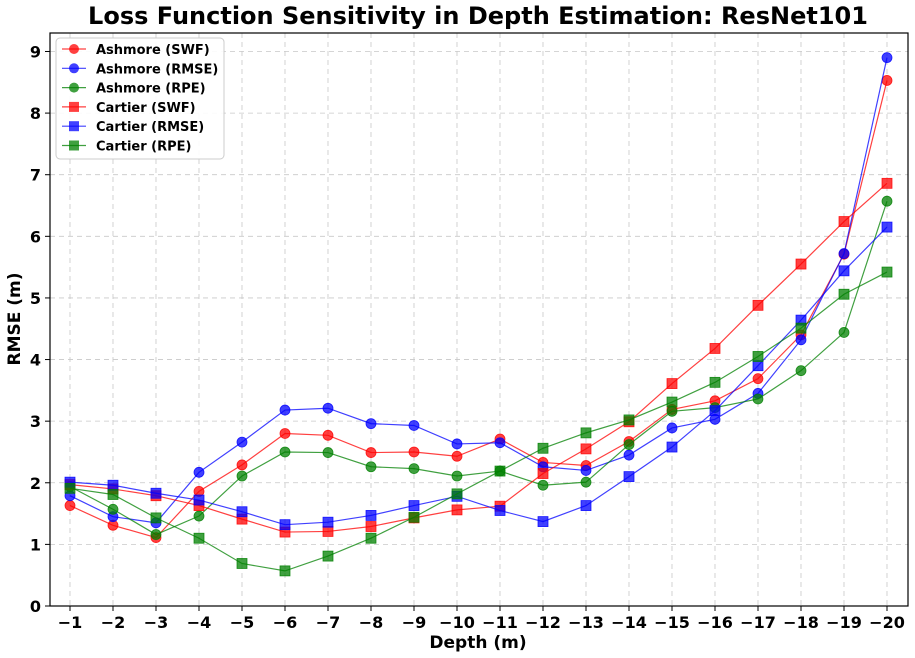  Describe the element at coordinates (35, 360) in the screenshot. I see `y-tick-label: 4` at that location.